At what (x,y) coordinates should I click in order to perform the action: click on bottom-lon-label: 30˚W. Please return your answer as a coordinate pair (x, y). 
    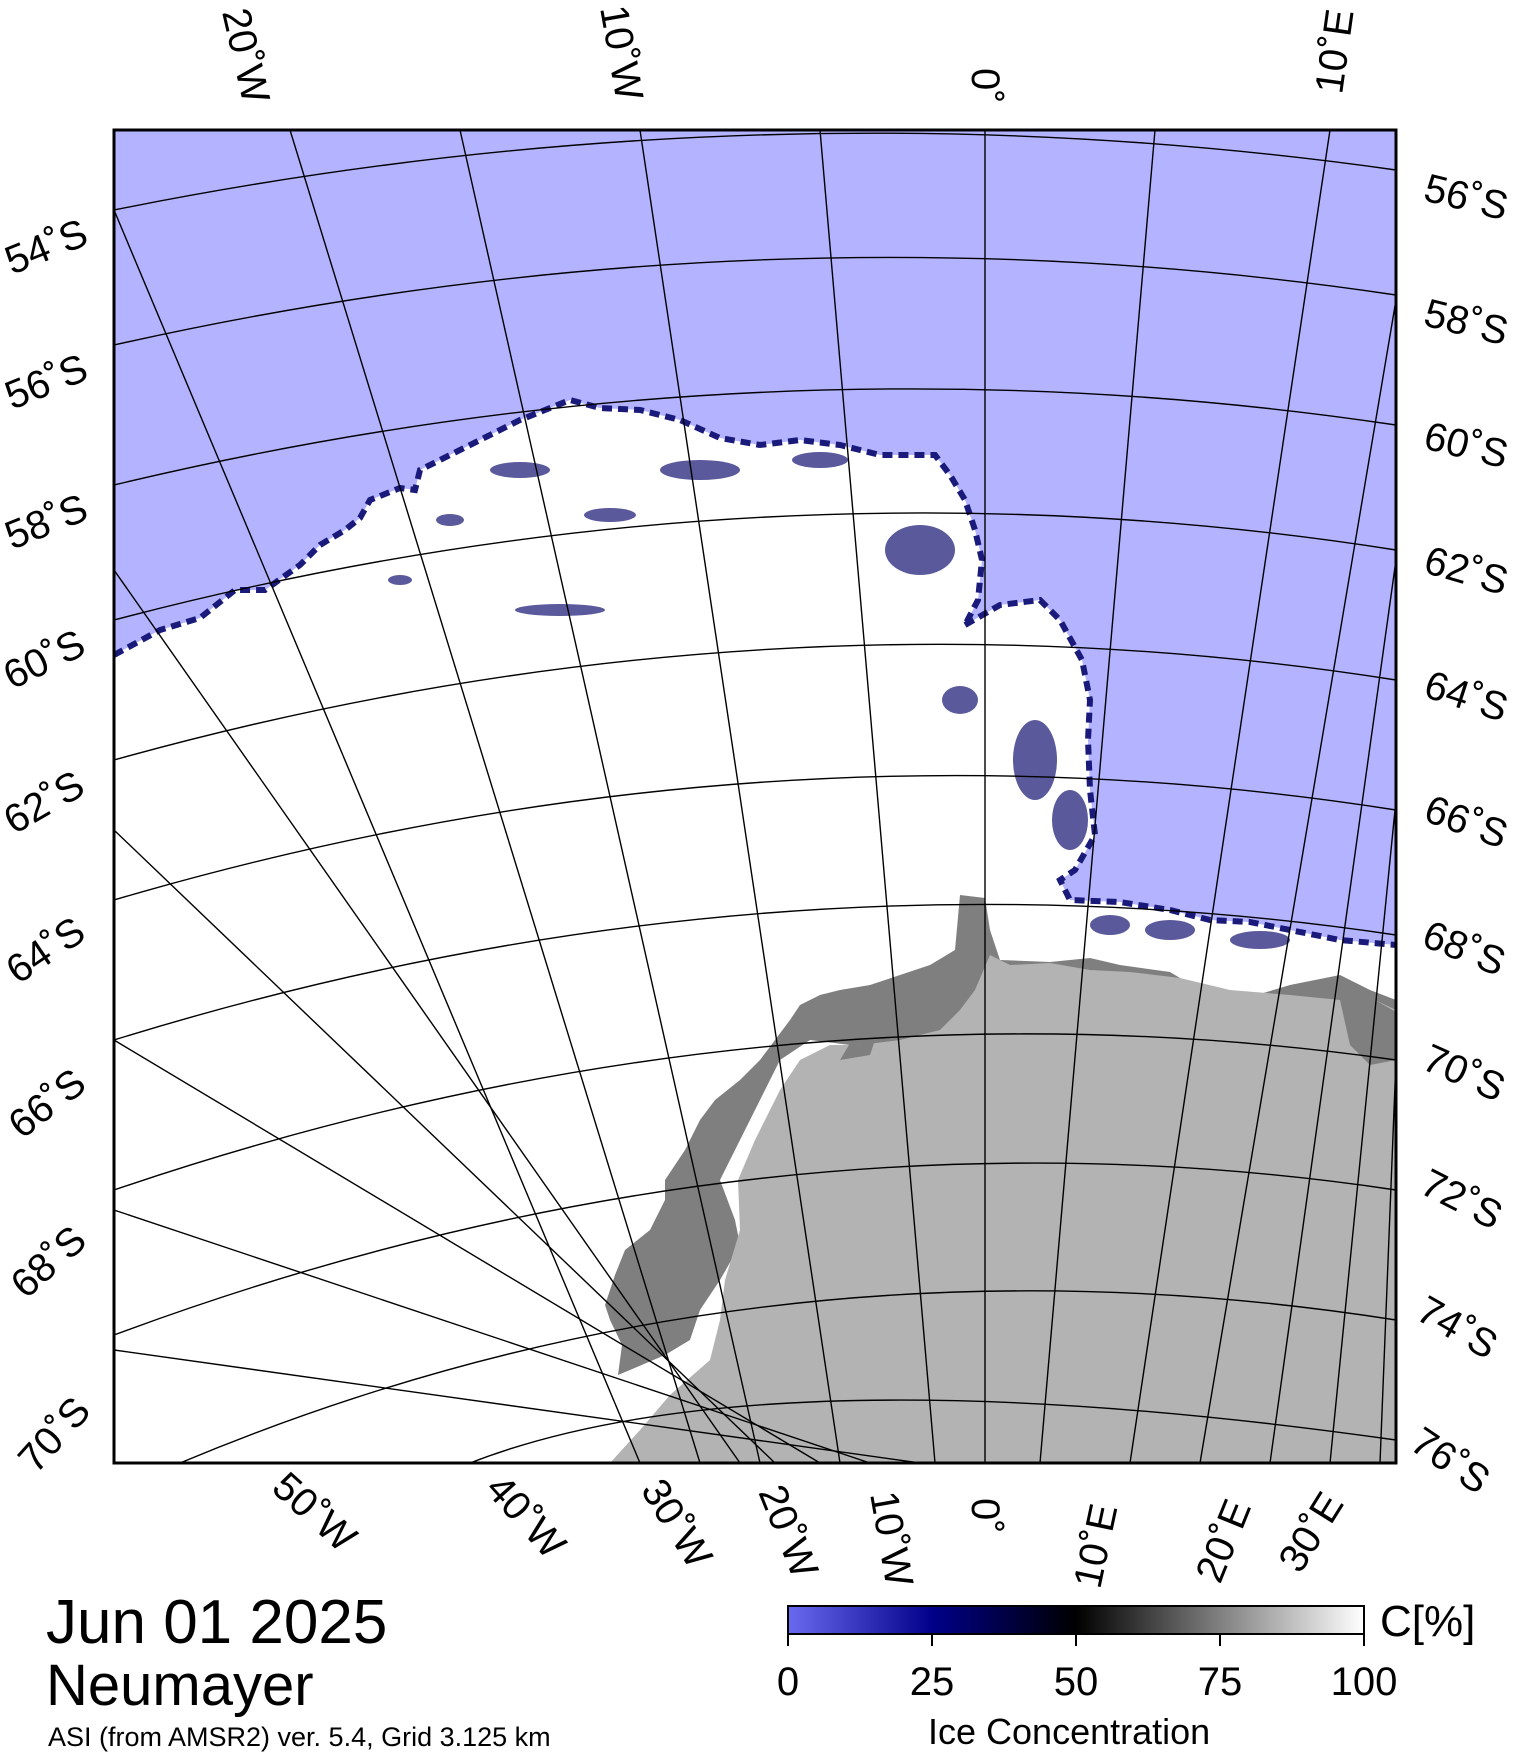
    Looking at the image, I should click on (676, 1523).